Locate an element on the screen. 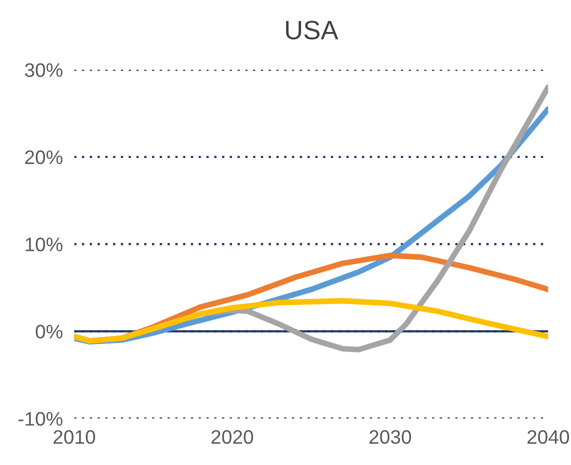 The height and width of the screenshot is (465, 571). y-tick-label: 20% is located at coordinates (43, 157).